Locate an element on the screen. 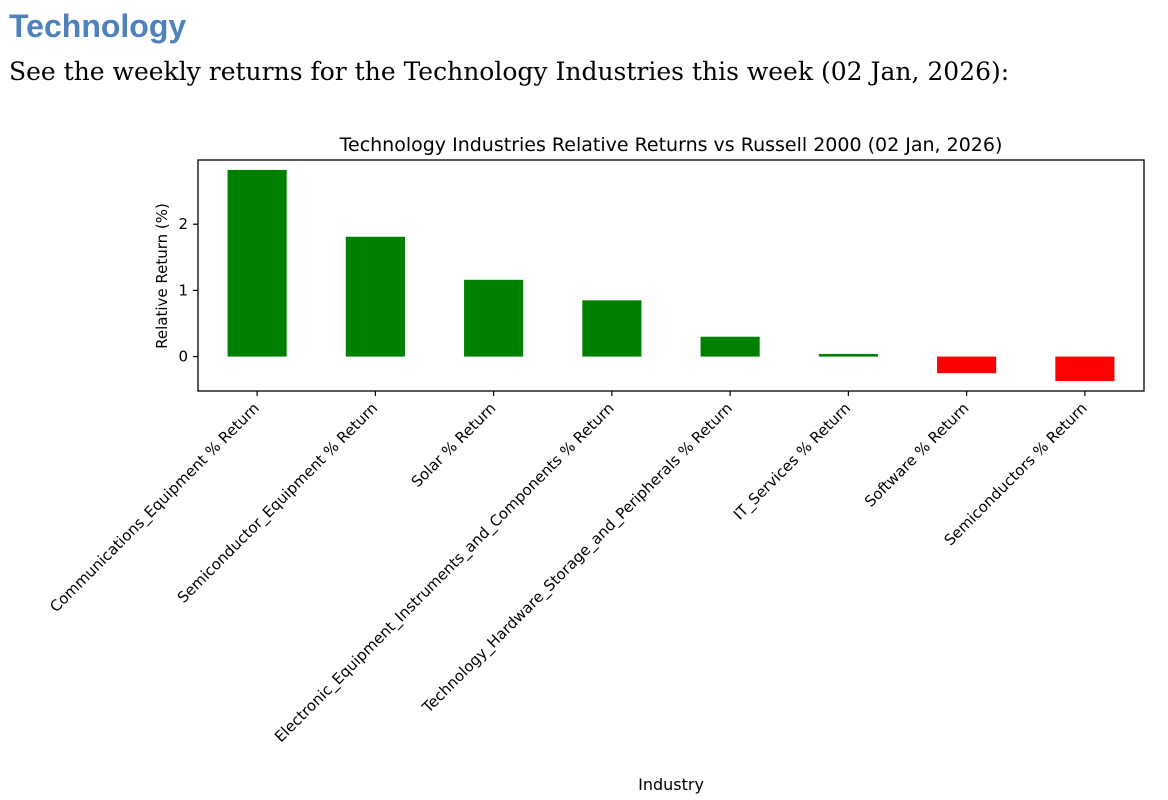 The image size is (1168, 800). y-tick-label: 1 is located at coordinates (183, 290).